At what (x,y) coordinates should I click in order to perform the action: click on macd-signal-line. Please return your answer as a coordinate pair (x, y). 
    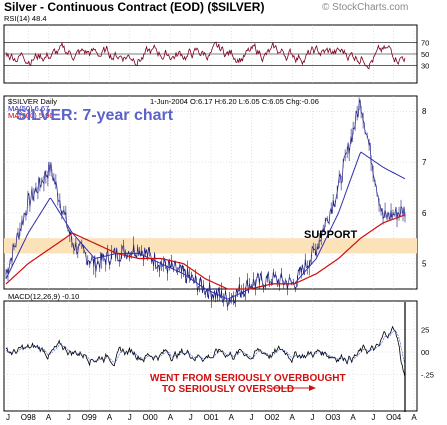
    Looking at the image, I should click on (205, 347).